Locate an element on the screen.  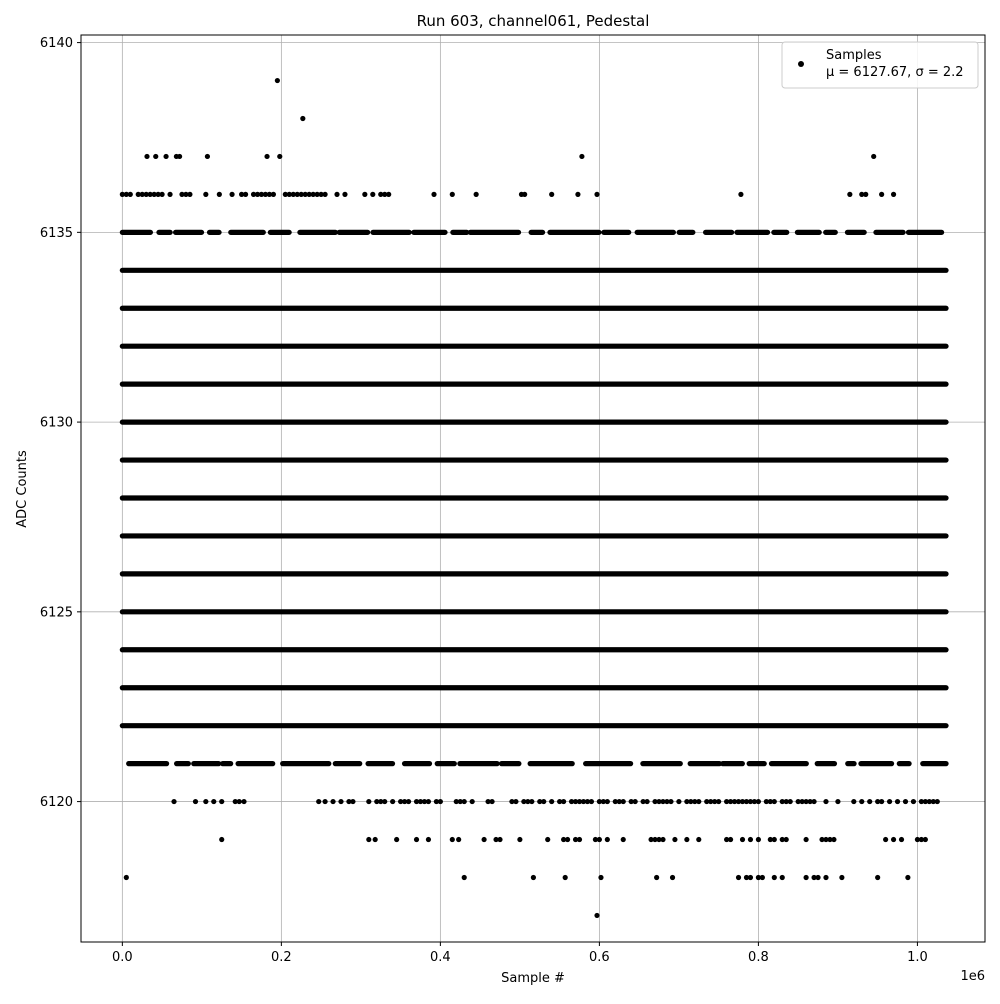
legend: Samples μ = 6127.67, σ = 2.2 is located at coordinates (880, 65).